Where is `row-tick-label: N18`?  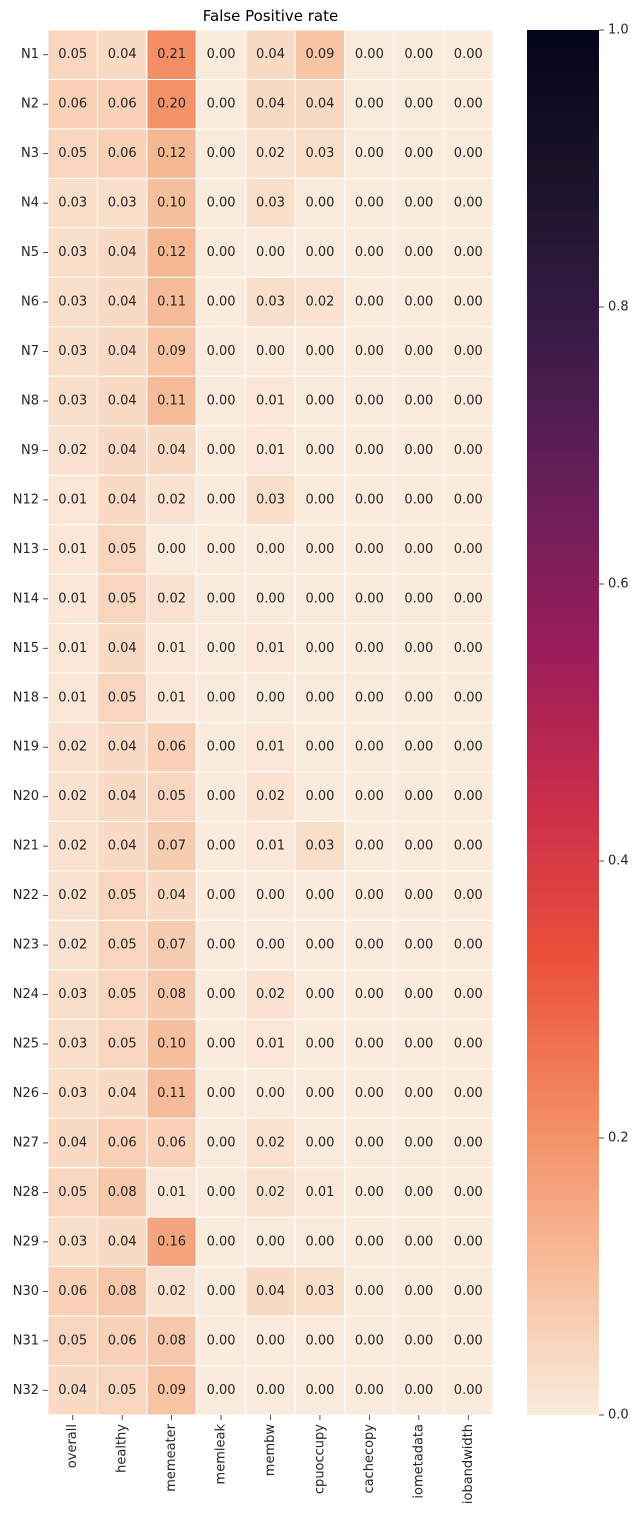 row-tick-label: N18 is located at coordinates (26, 697).